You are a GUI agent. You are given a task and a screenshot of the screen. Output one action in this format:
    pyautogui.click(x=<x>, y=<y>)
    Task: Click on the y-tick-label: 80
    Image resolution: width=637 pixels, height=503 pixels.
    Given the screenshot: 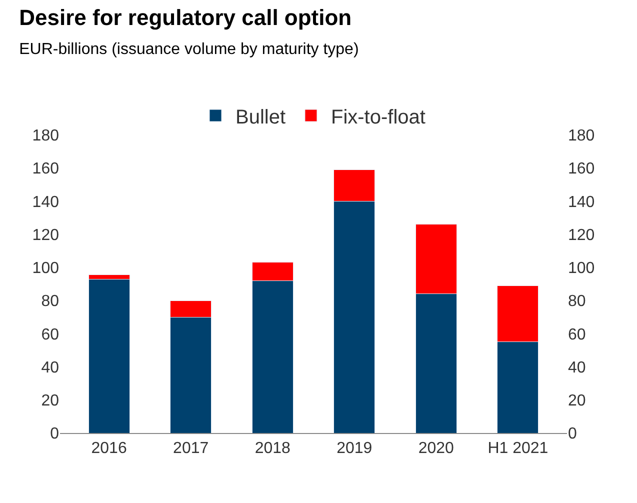 What is the action you would take?
    pyautogui.click(x=50, y=301)
    